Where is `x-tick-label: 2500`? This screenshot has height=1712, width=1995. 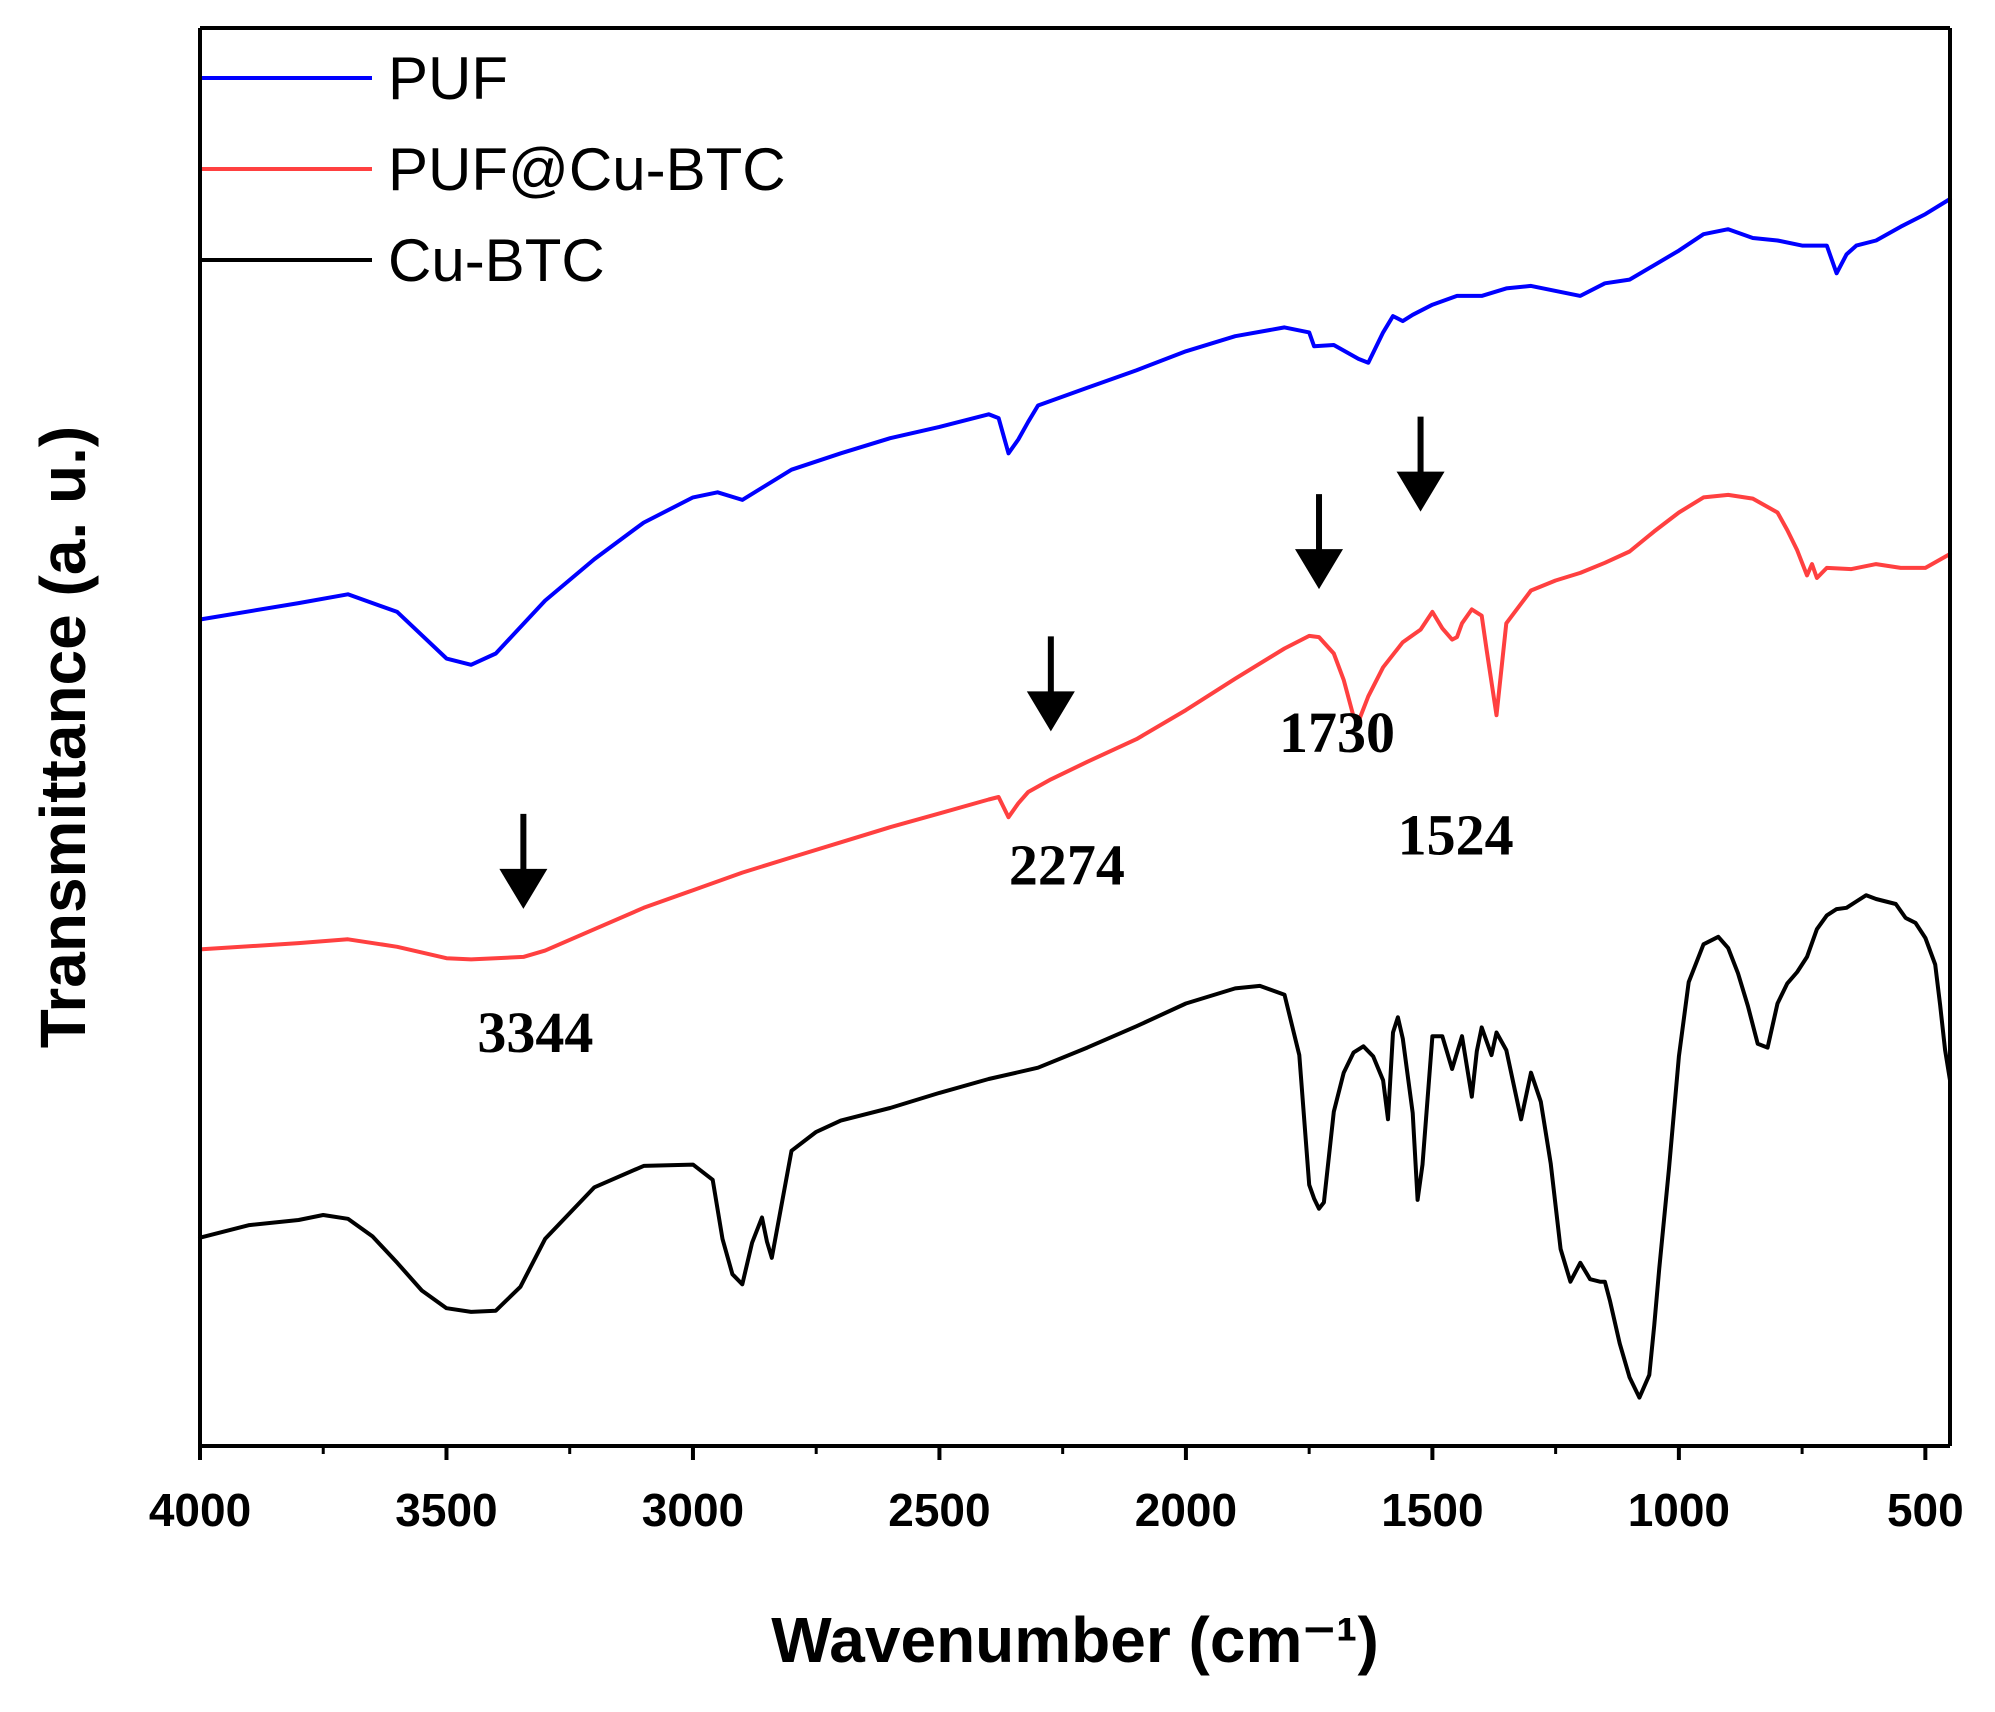 x-tick-label: 2500 is located at coordinates (939, 1510).